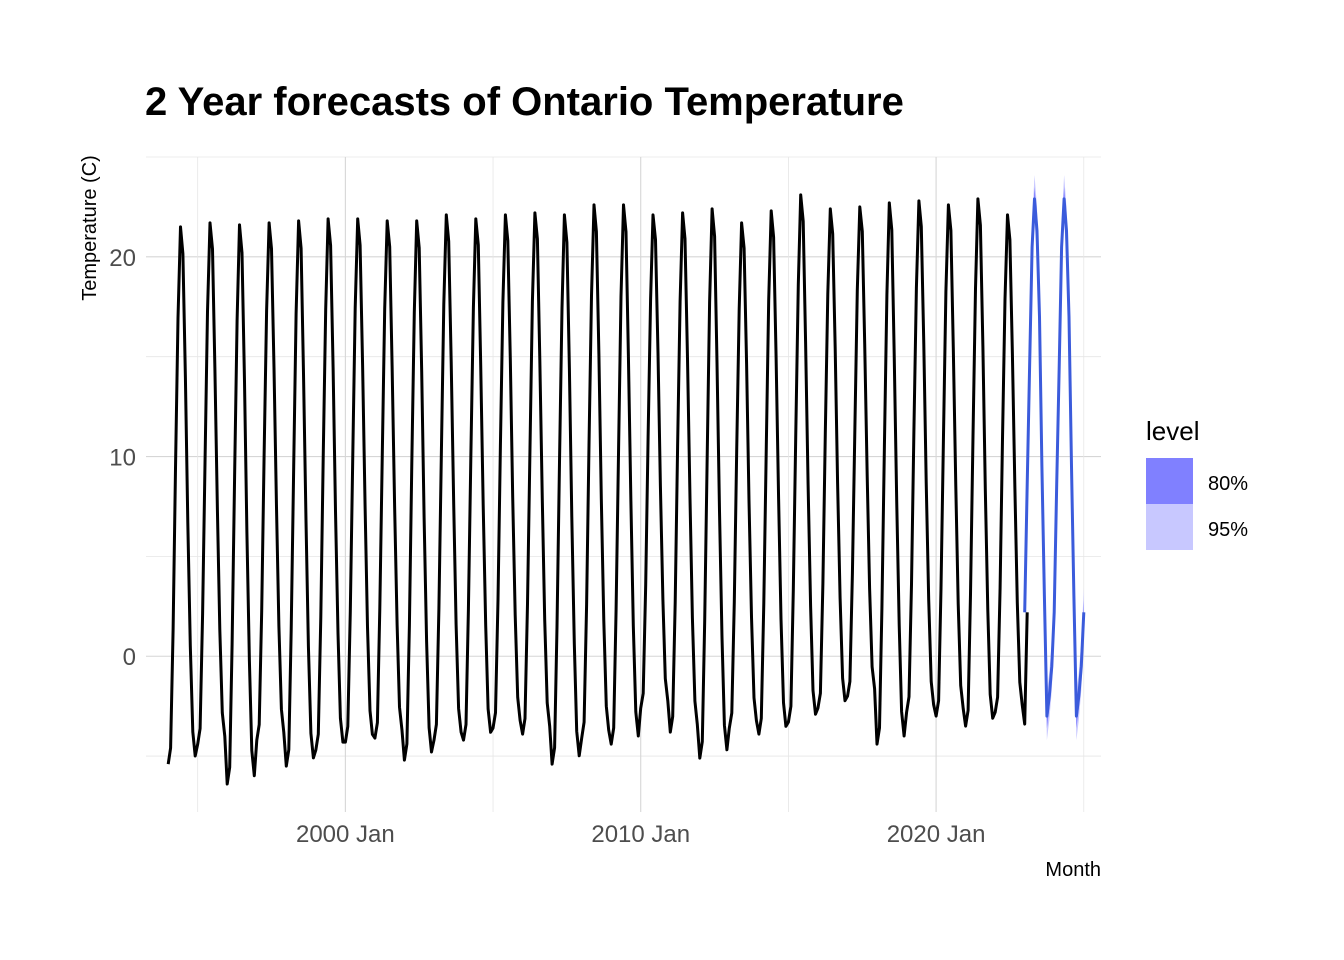 Image resolution: width=1344 pixels, height=960 pixels. What do you see at coordinates (1172, 431) in the screenshot?
I see `legend-title: level` at bounding box center [1172, 431].